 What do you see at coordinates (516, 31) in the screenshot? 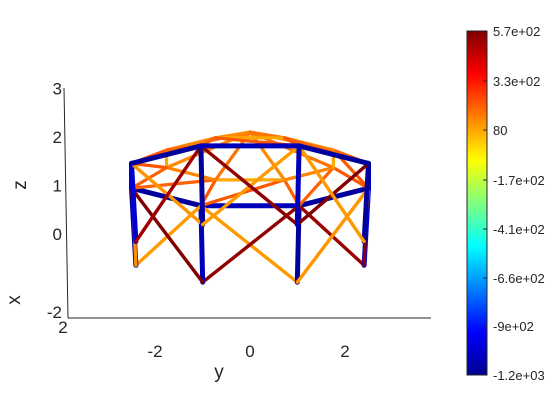
I see `colorbar-tick-label: 5.7e+02` at bounding box center [516, 31].